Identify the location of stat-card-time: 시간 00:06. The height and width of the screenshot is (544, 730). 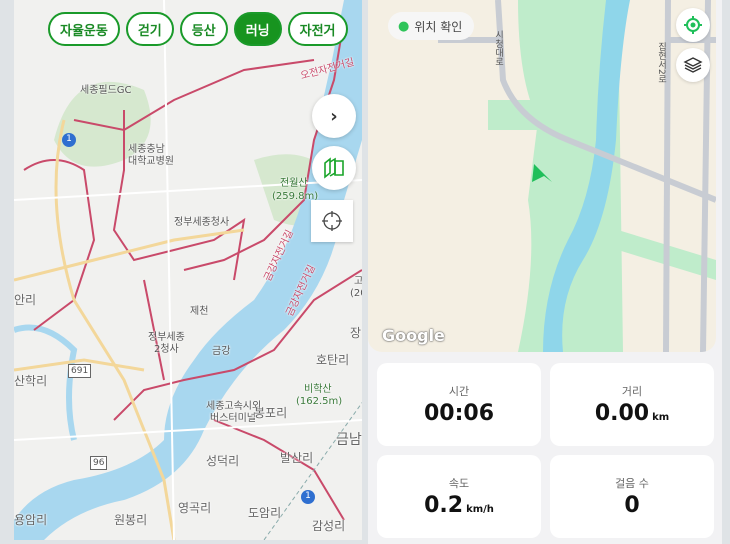
(459, 404).